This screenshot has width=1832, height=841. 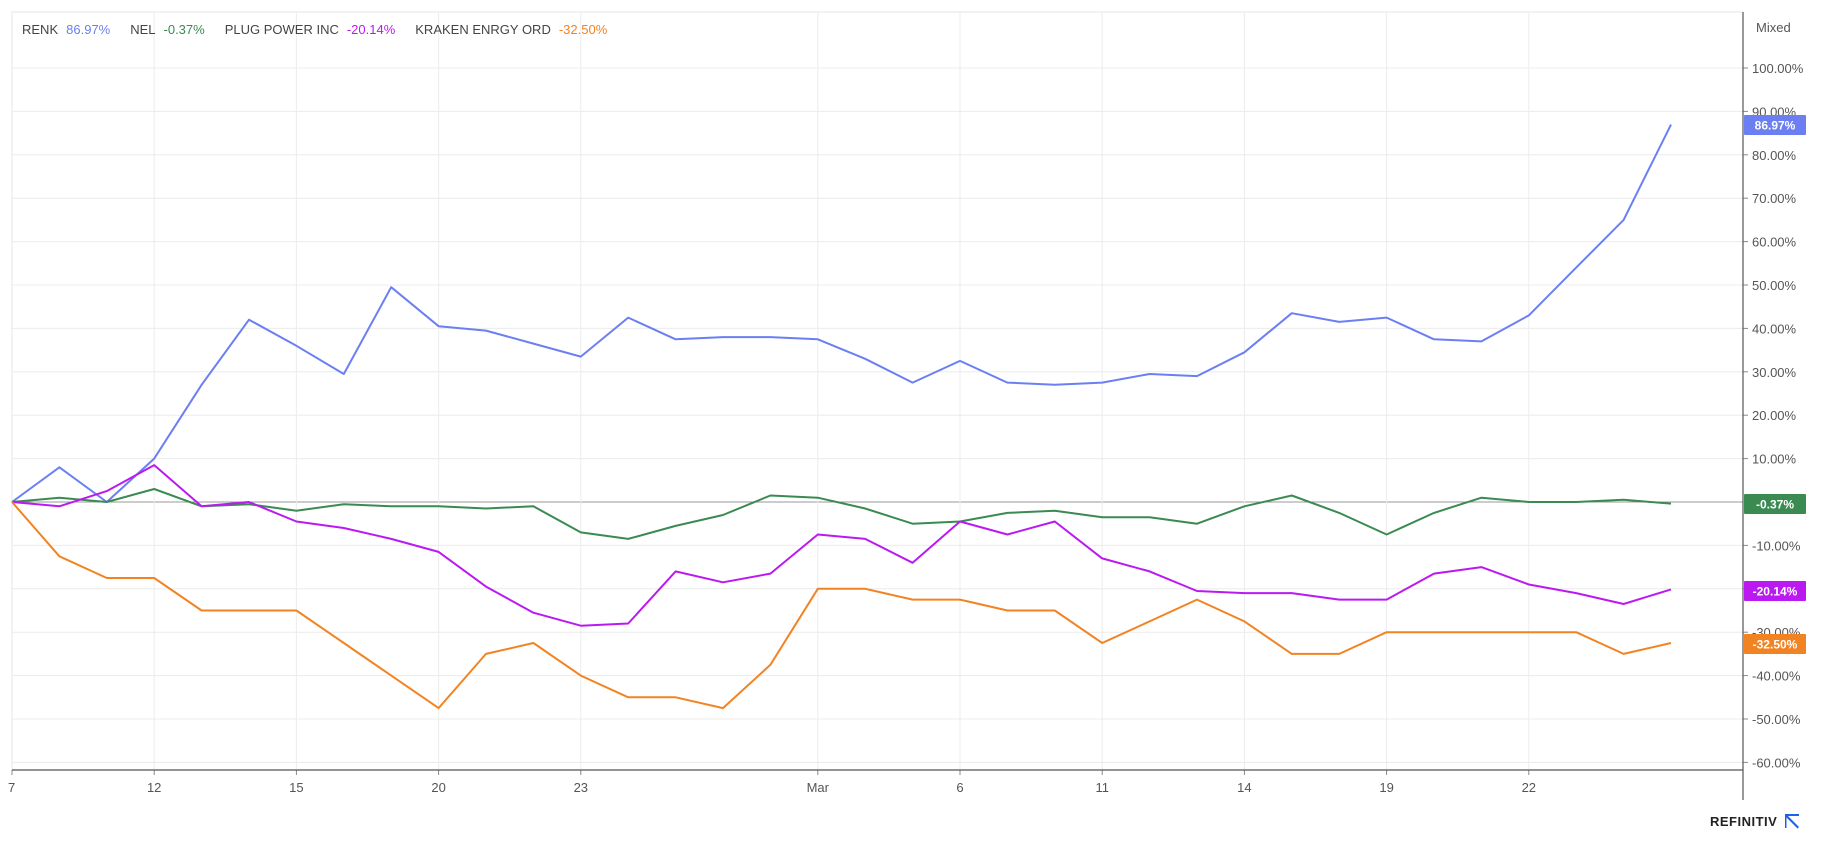 I want to click on x-tick-label: 19, so click(x=1386, y=787).